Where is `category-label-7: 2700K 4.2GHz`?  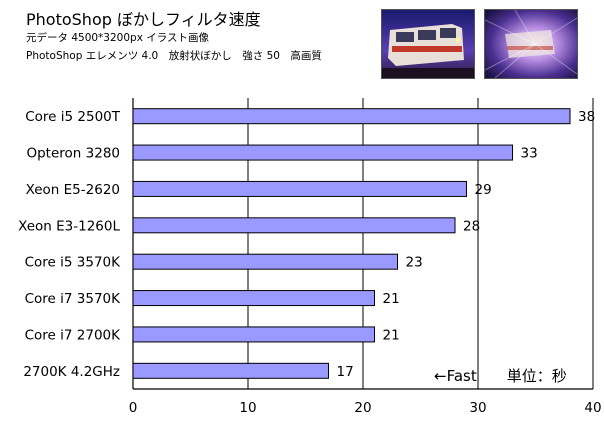
category-label-7: 2700K 4.2GHz is located at coordinates (71, 372).